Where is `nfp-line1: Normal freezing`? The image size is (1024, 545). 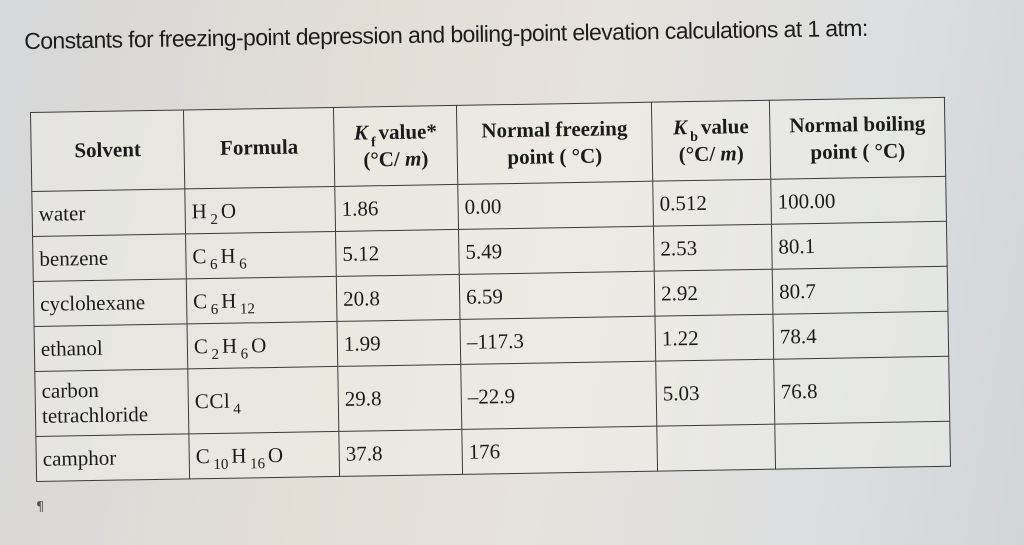 nfp-line1: Normal freezing is located at coordinates (554, 129).